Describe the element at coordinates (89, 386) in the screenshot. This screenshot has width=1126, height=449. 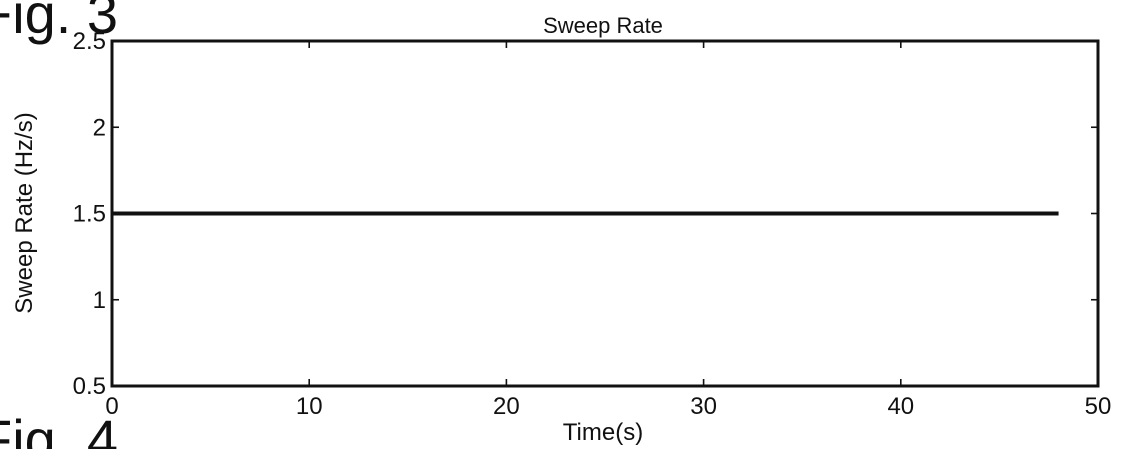
I see `y-tick-label: 0.5` at that location.